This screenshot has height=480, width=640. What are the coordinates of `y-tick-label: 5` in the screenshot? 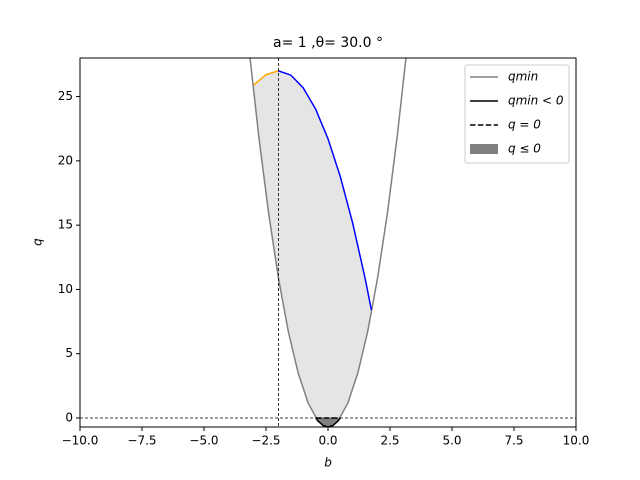 It's located at (69, 353).